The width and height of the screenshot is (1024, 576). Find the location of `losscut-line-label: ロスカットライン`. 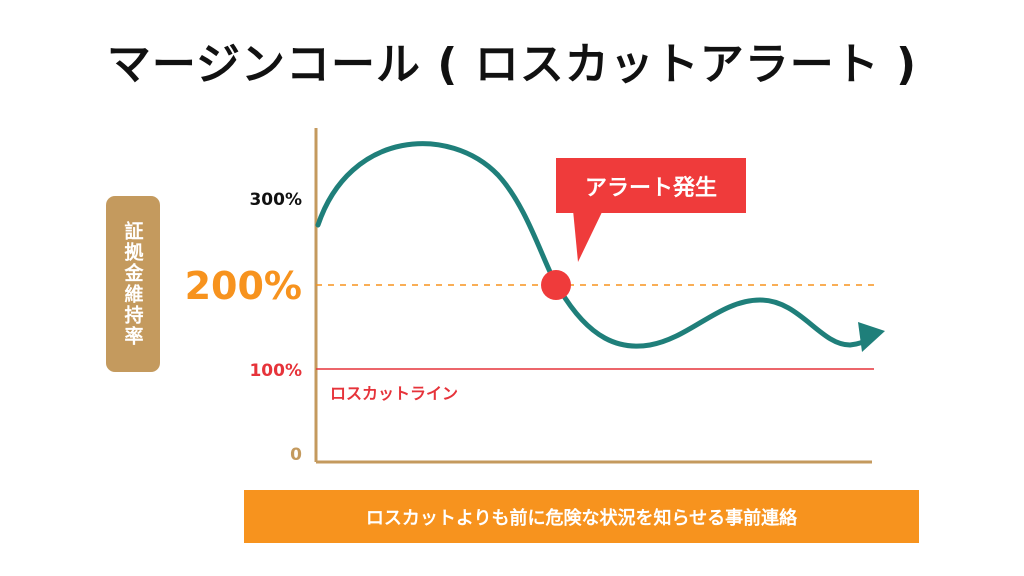

losscut-line-label: ロスカットライン is located at coordinates (394, 393).